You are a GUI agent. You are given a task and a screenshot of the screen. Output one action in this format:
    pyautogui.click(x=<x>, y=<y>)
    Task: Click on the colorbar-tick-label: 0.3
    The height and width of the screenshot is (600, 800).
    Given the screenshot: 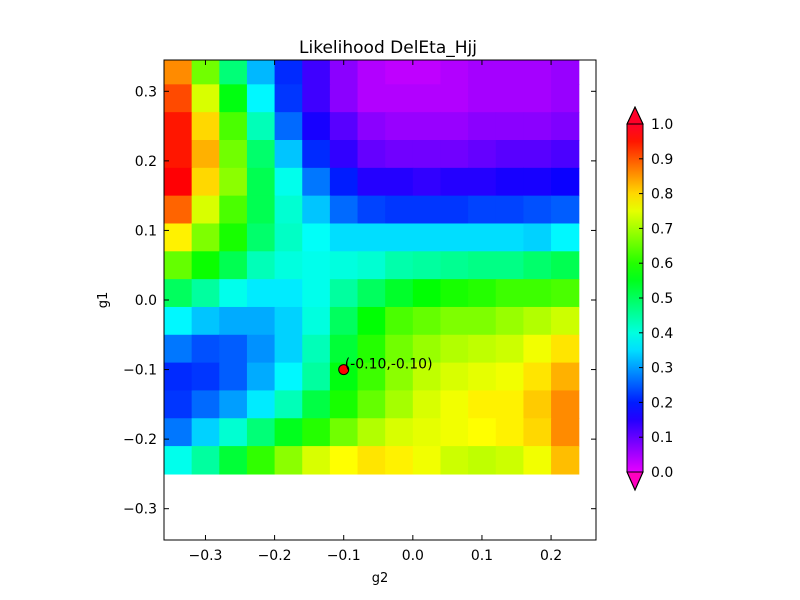 What is the action you would take?
    pyautogui.click(x=662, y=369)
    